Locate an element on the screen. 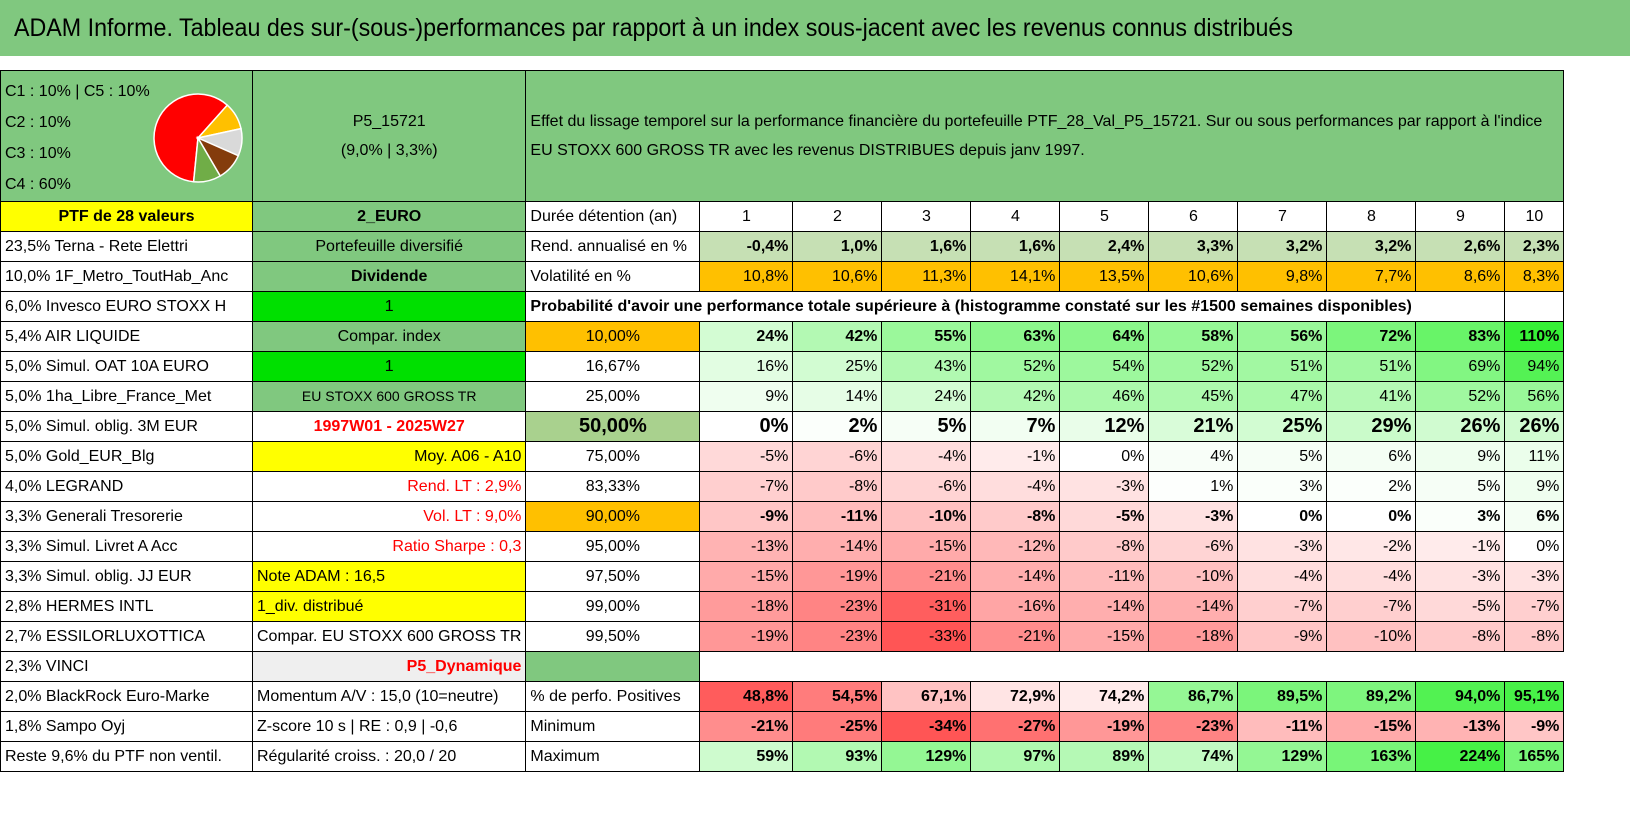 This screenshot has width=1630, height=815. quantile-cell: 95,00% is located at coordinates (613, 546).